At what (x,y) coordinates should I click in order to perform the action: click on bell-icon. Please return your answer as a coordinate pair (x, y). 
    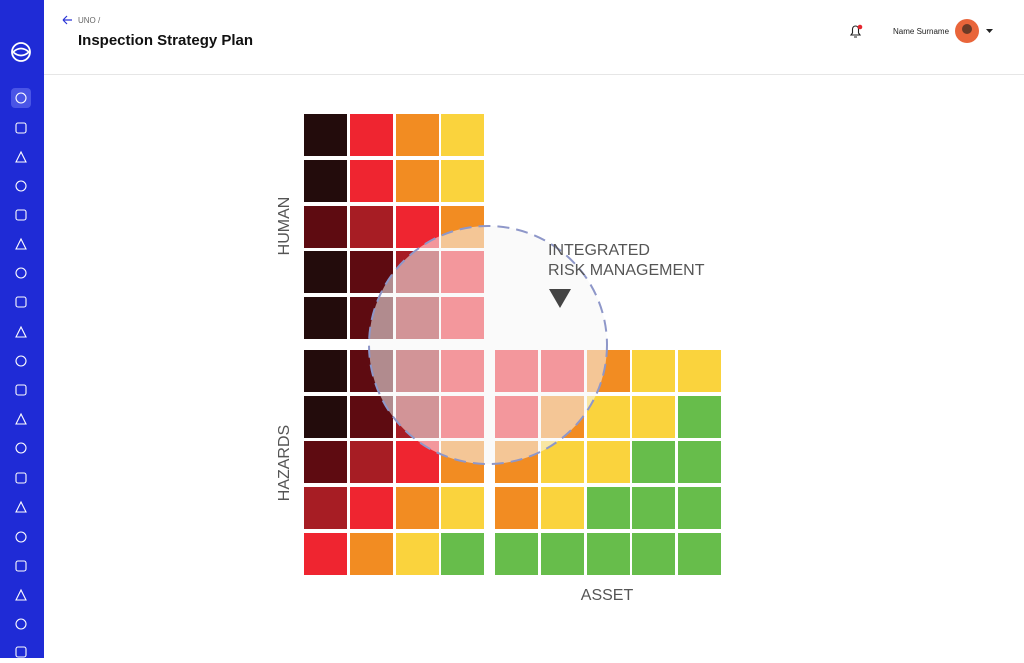
    Looking at the image, I should click on (855, 31).